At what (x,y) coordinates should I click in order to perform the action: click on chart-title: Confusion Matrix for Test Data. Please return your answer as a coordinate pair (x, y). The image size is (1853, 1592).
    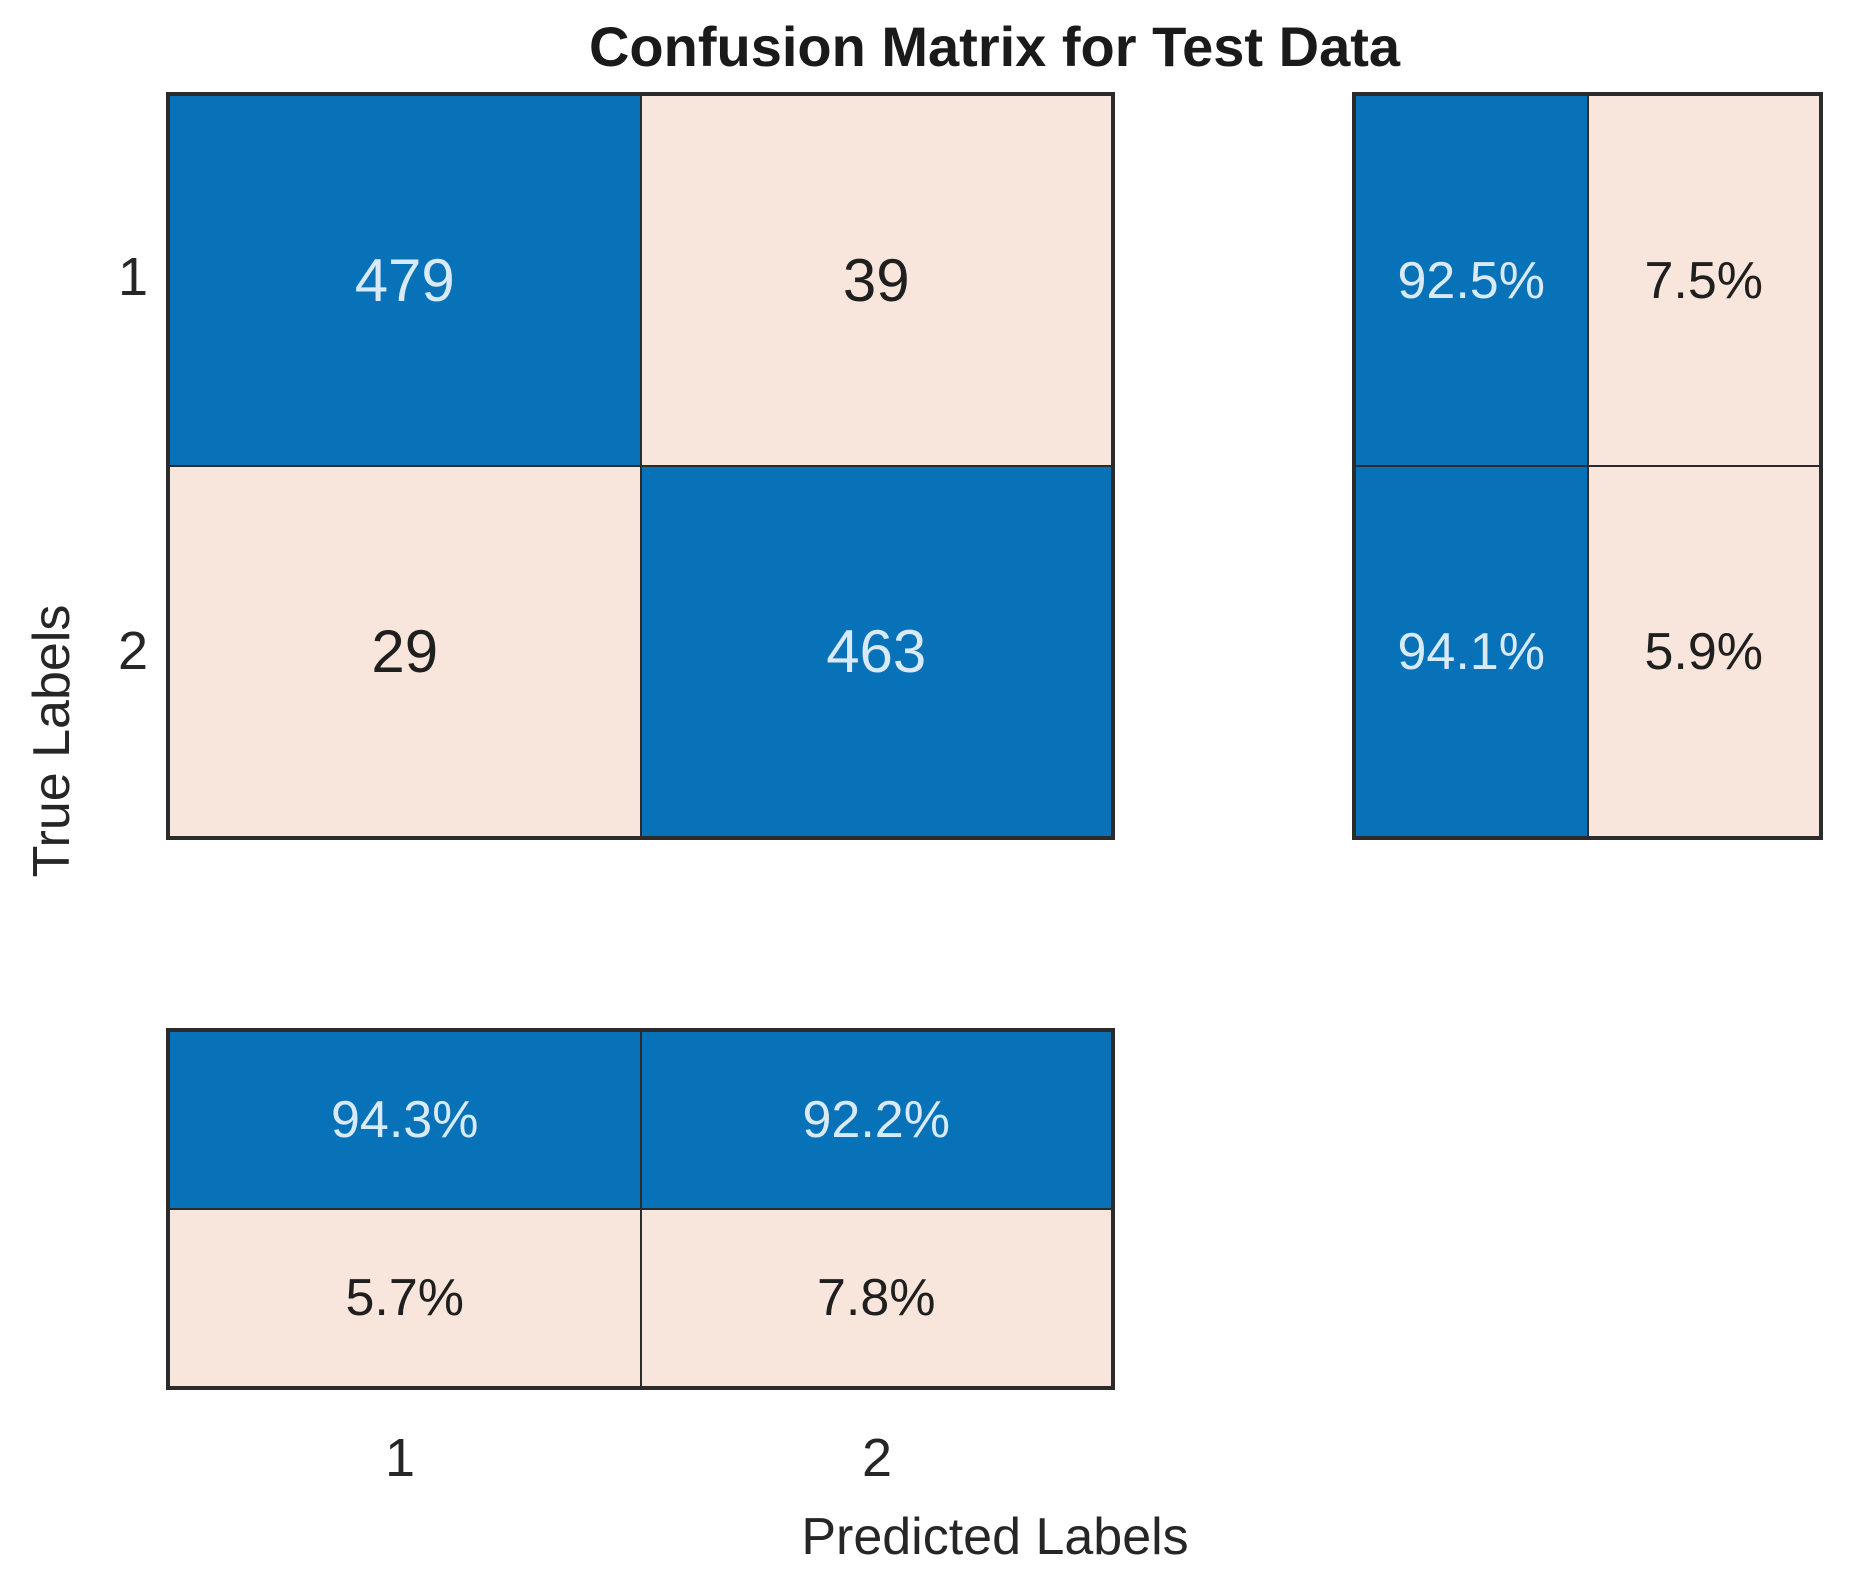
    Looking at the image, I should click on (994, 46).